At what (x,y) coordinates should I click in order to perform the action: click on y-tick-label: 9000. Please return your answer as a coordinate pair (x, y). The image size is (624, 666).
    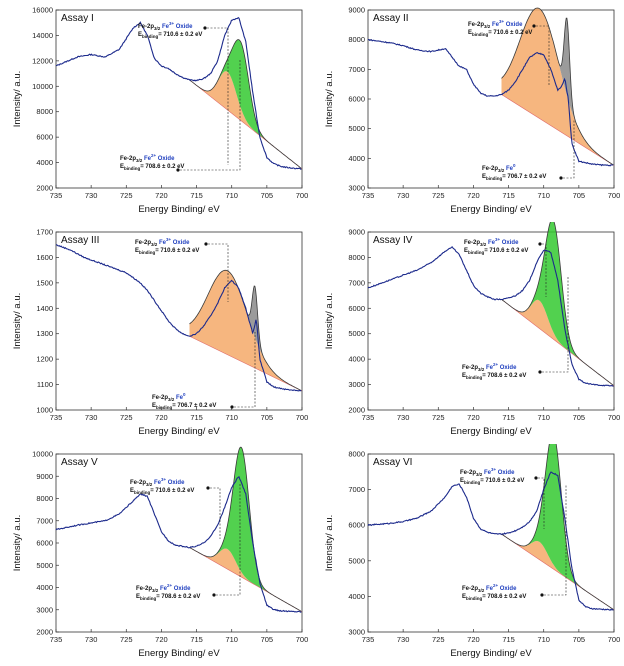
    Looking at the image, I should click on (44, 476).